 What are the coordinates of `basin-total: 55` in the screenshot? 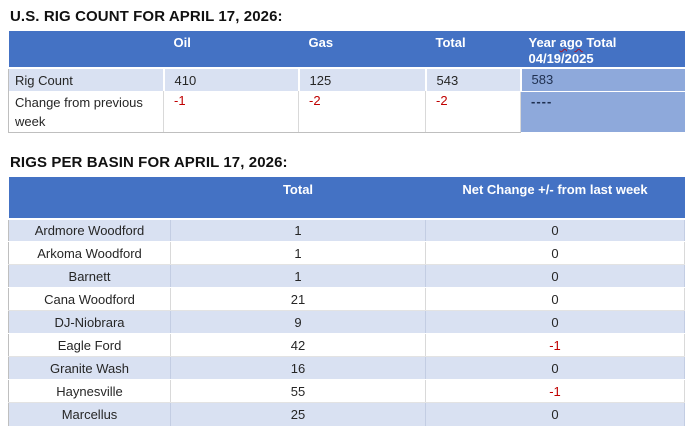 It's located at (298, 391).